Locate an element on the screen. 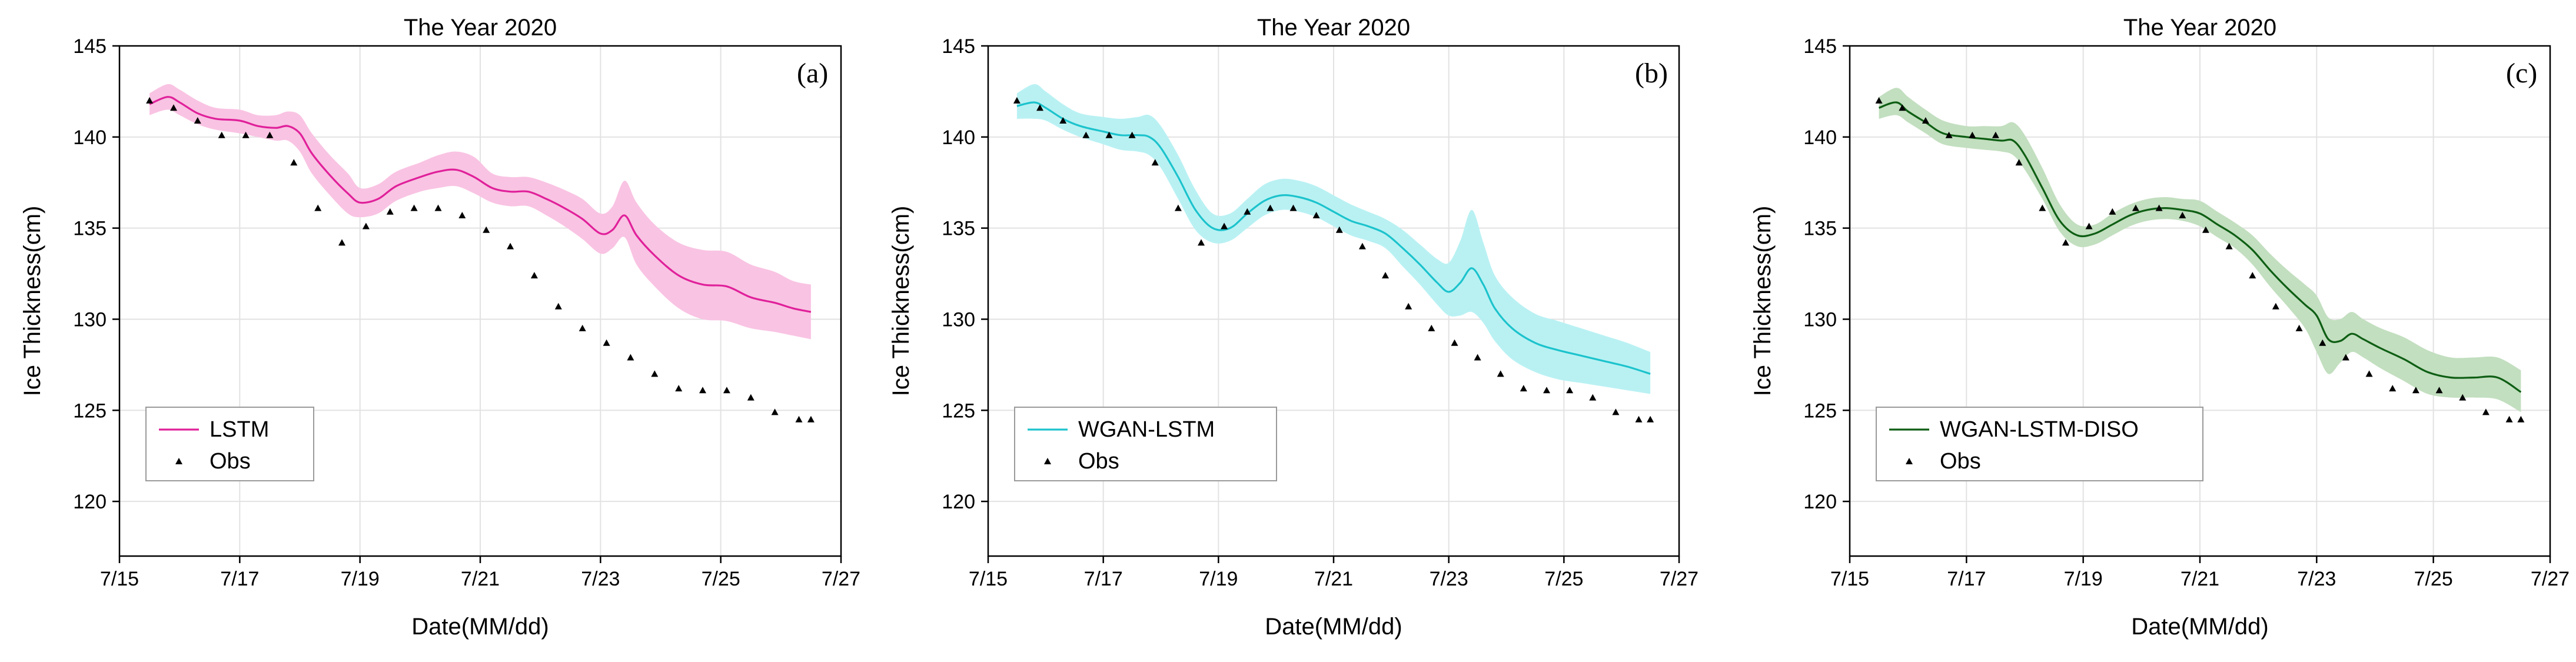  x-tick-label: 7/15 is located at coordinates (1849, 579).